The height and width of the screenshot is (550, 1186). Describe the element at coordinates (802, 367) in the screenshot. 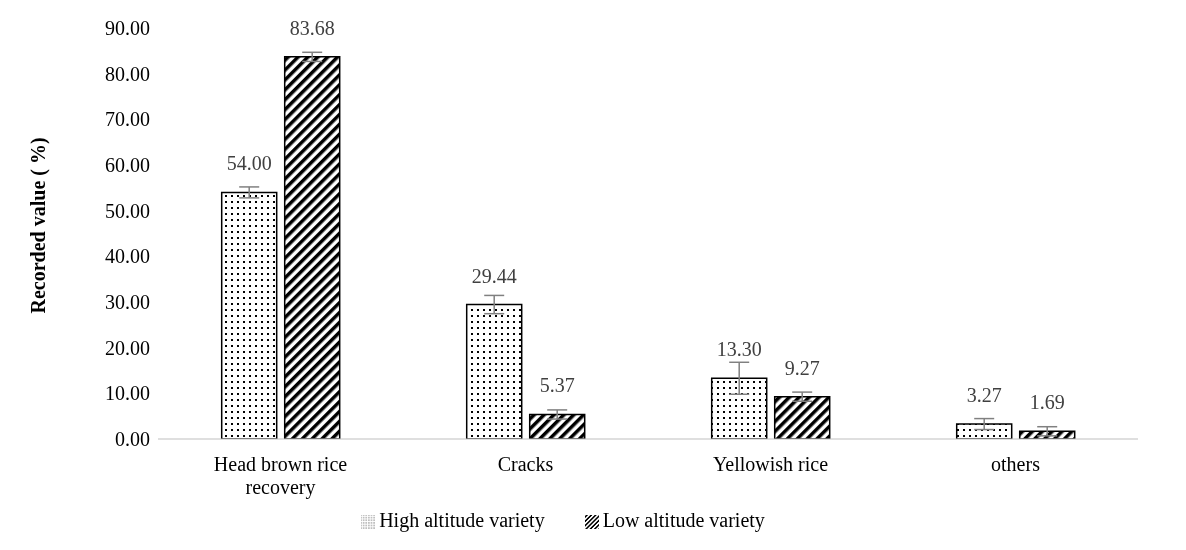

I see `data-label: 9.27` at that location.